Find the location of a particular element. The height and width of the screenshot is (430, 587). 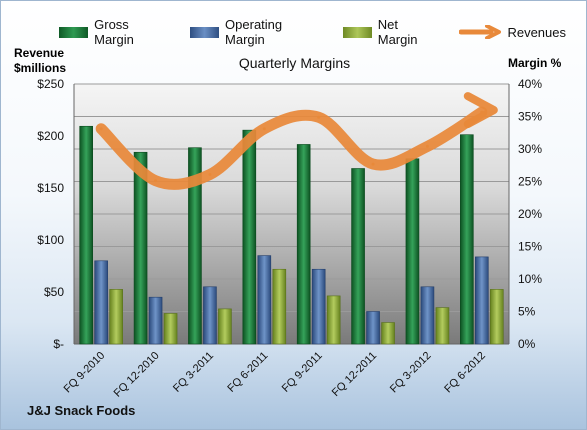

x-axis-tick-label: FQ 6-2011 is located at coordinates (247, 372).